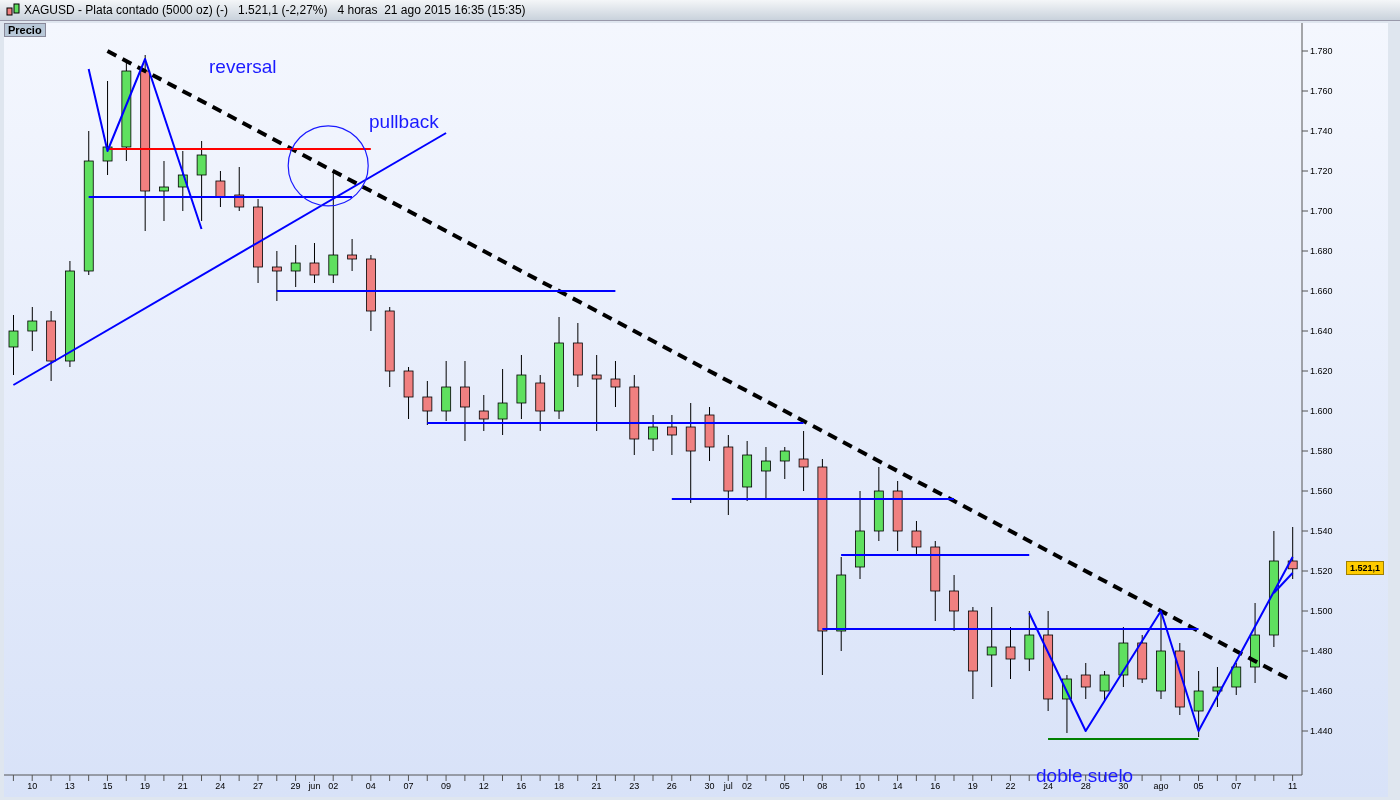 Image resolution: width=1400 pixels, height=800 pixels. I want to click on text: 1.521,1, so click(1365, 568).